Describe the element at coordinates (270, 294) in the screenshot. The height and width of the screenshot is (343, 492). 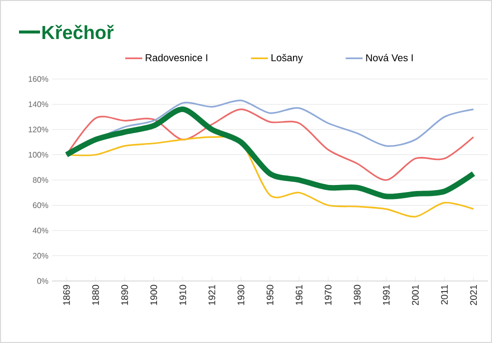
I see `x-tick-label: 1950` at that location.